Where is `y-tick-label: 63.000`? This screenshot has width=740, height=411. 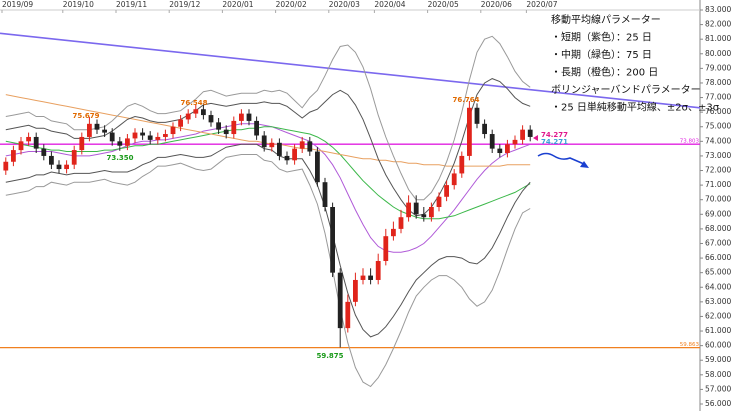 y-tick-label: 63.000 is located at coordinates (718, 301).